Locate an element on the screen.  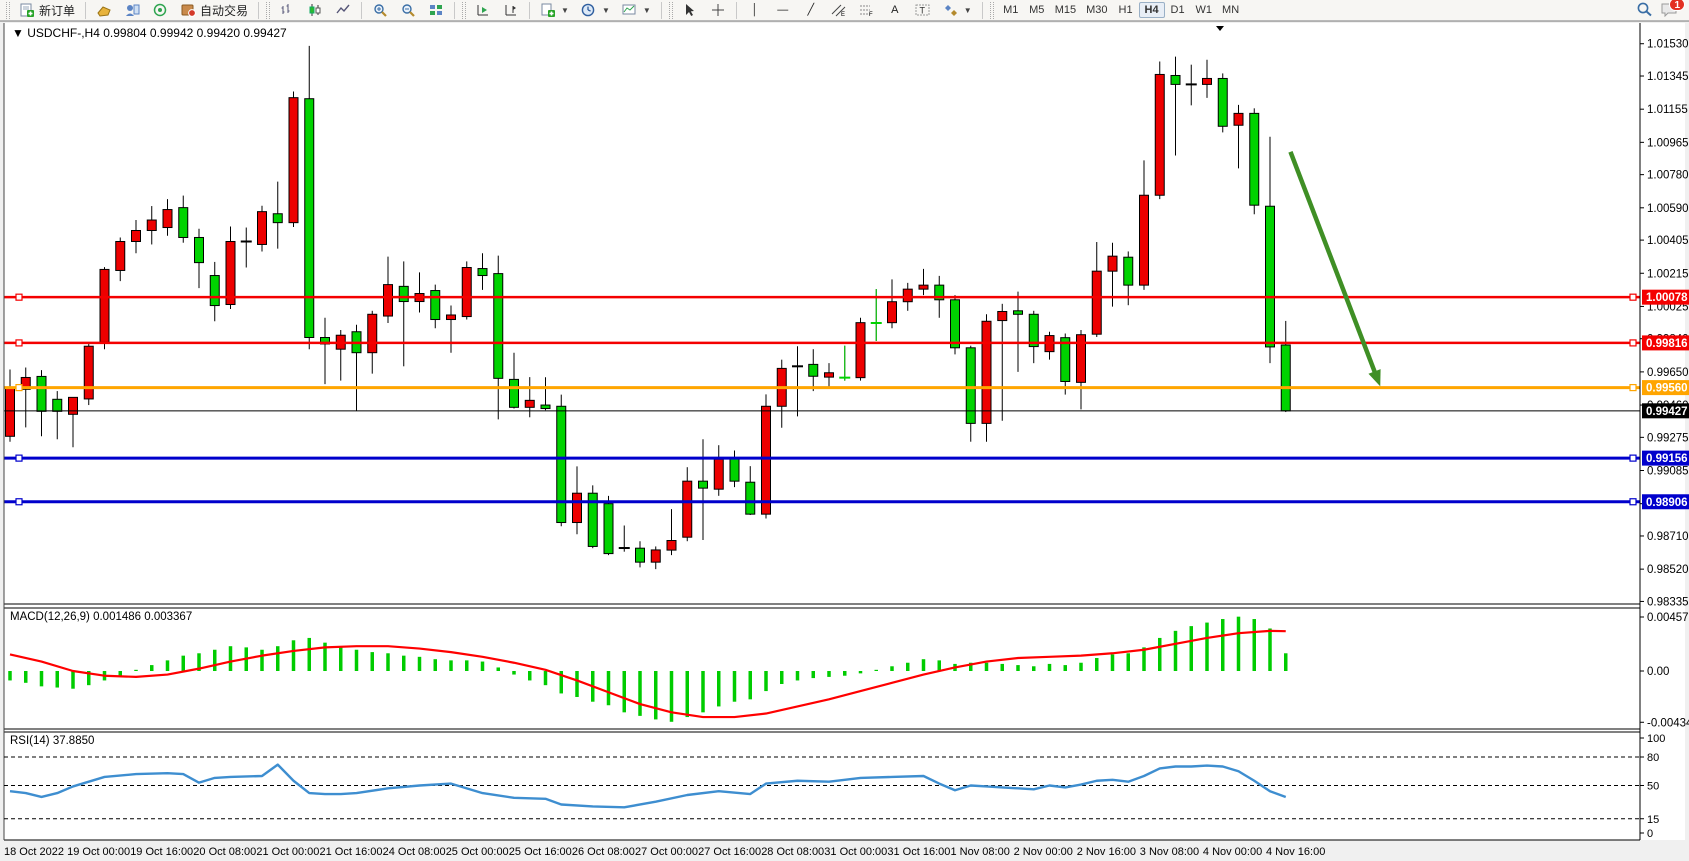
signals-icon is located at coordinates (160, 10).